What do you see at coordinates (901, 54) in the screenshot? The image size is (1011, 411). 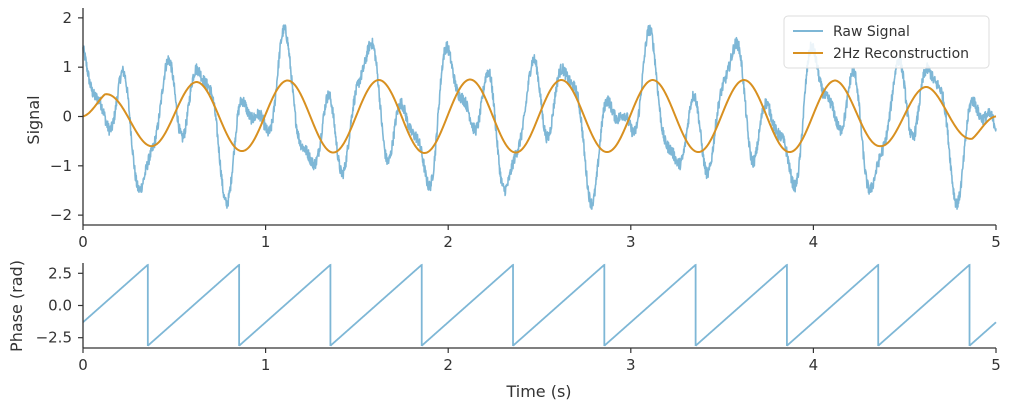 I see `legend-reconstruction-label: 2Hz Reconstruction` at bounding box center [901, 54].